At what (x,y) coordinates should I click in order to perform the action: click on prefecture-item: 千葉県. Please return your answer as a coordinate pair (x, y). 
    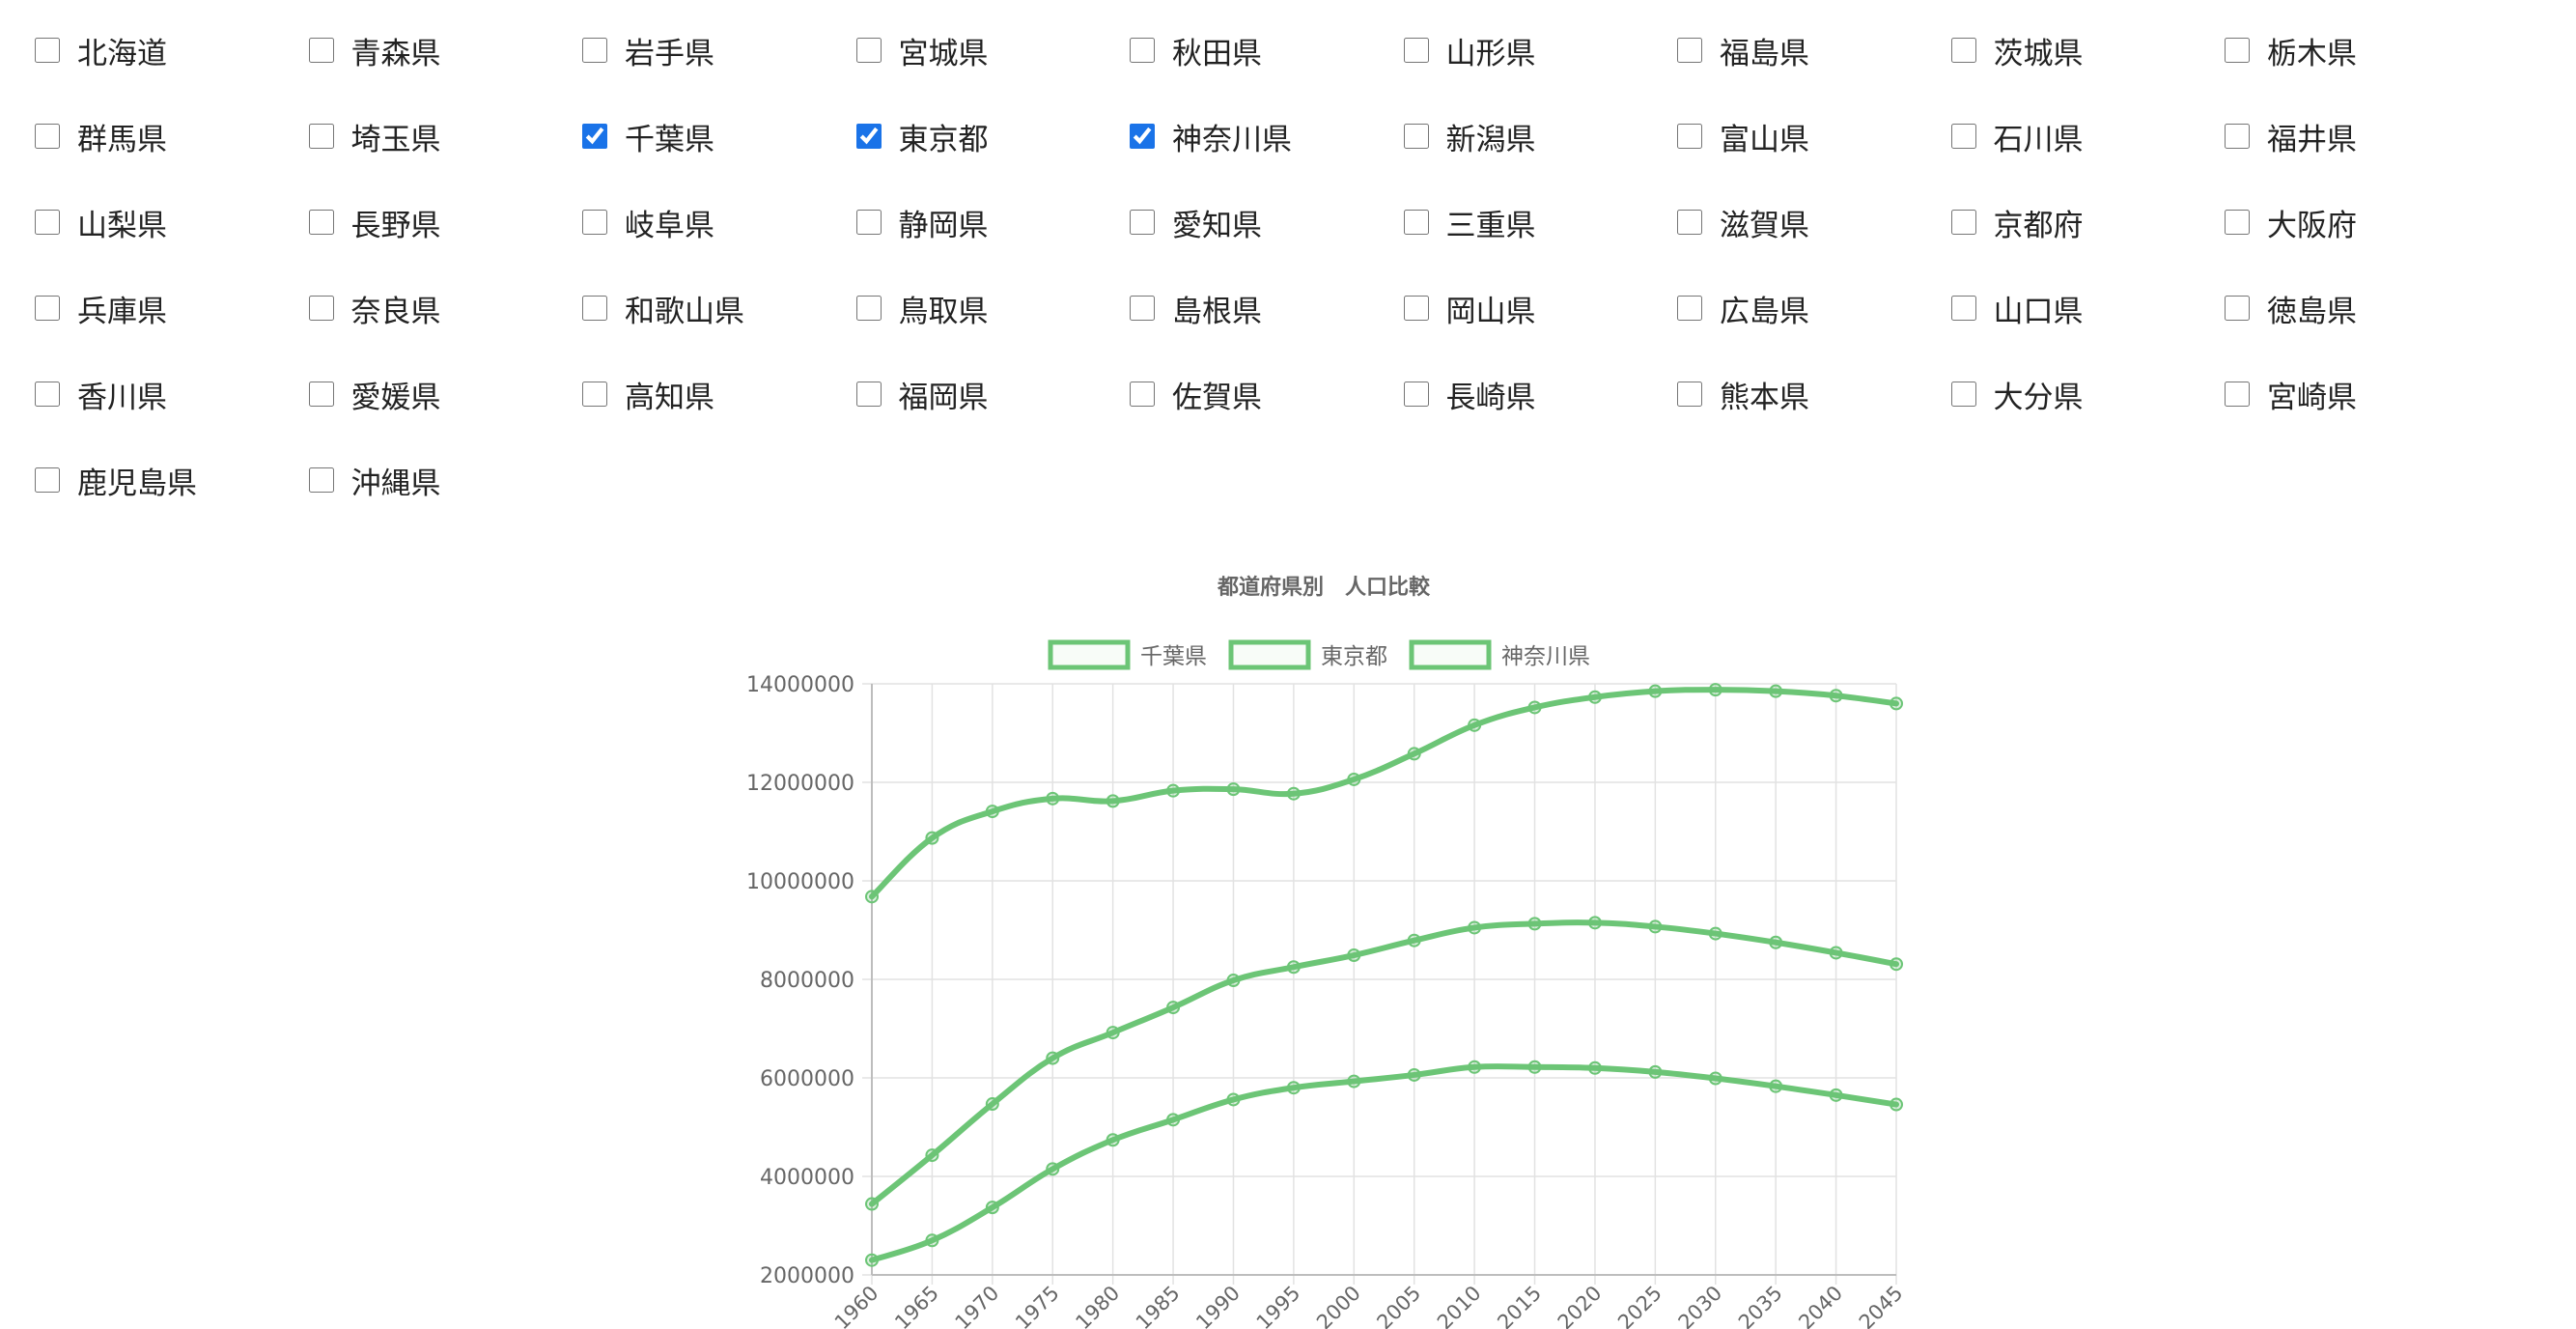
    Looking at the image, I should click on (719, 136).